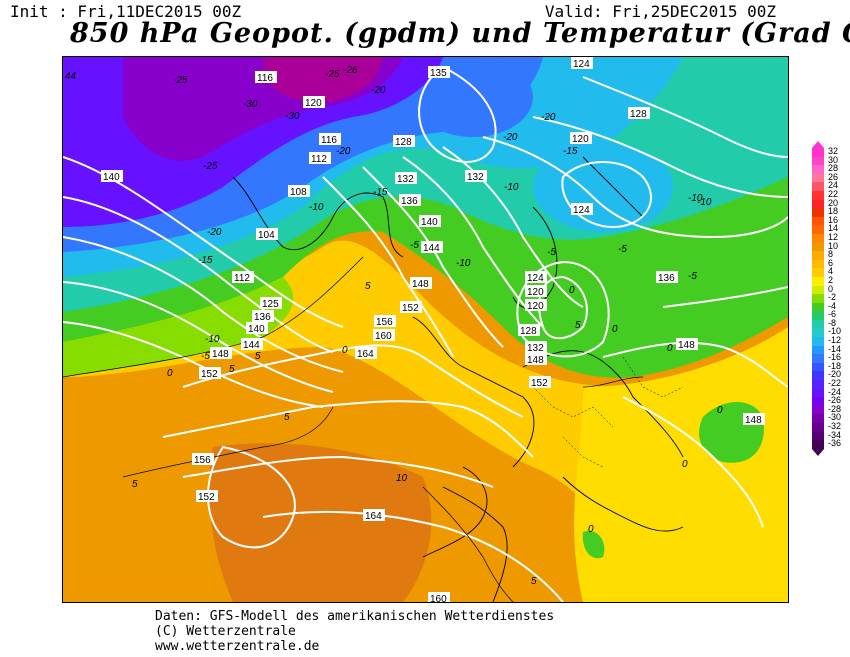 Image resolution: width=850 pixels, height=657 pixels. Describe the element at coordinates (267, 234) in the screenshot. I see `geopot-label: 104` at that location.